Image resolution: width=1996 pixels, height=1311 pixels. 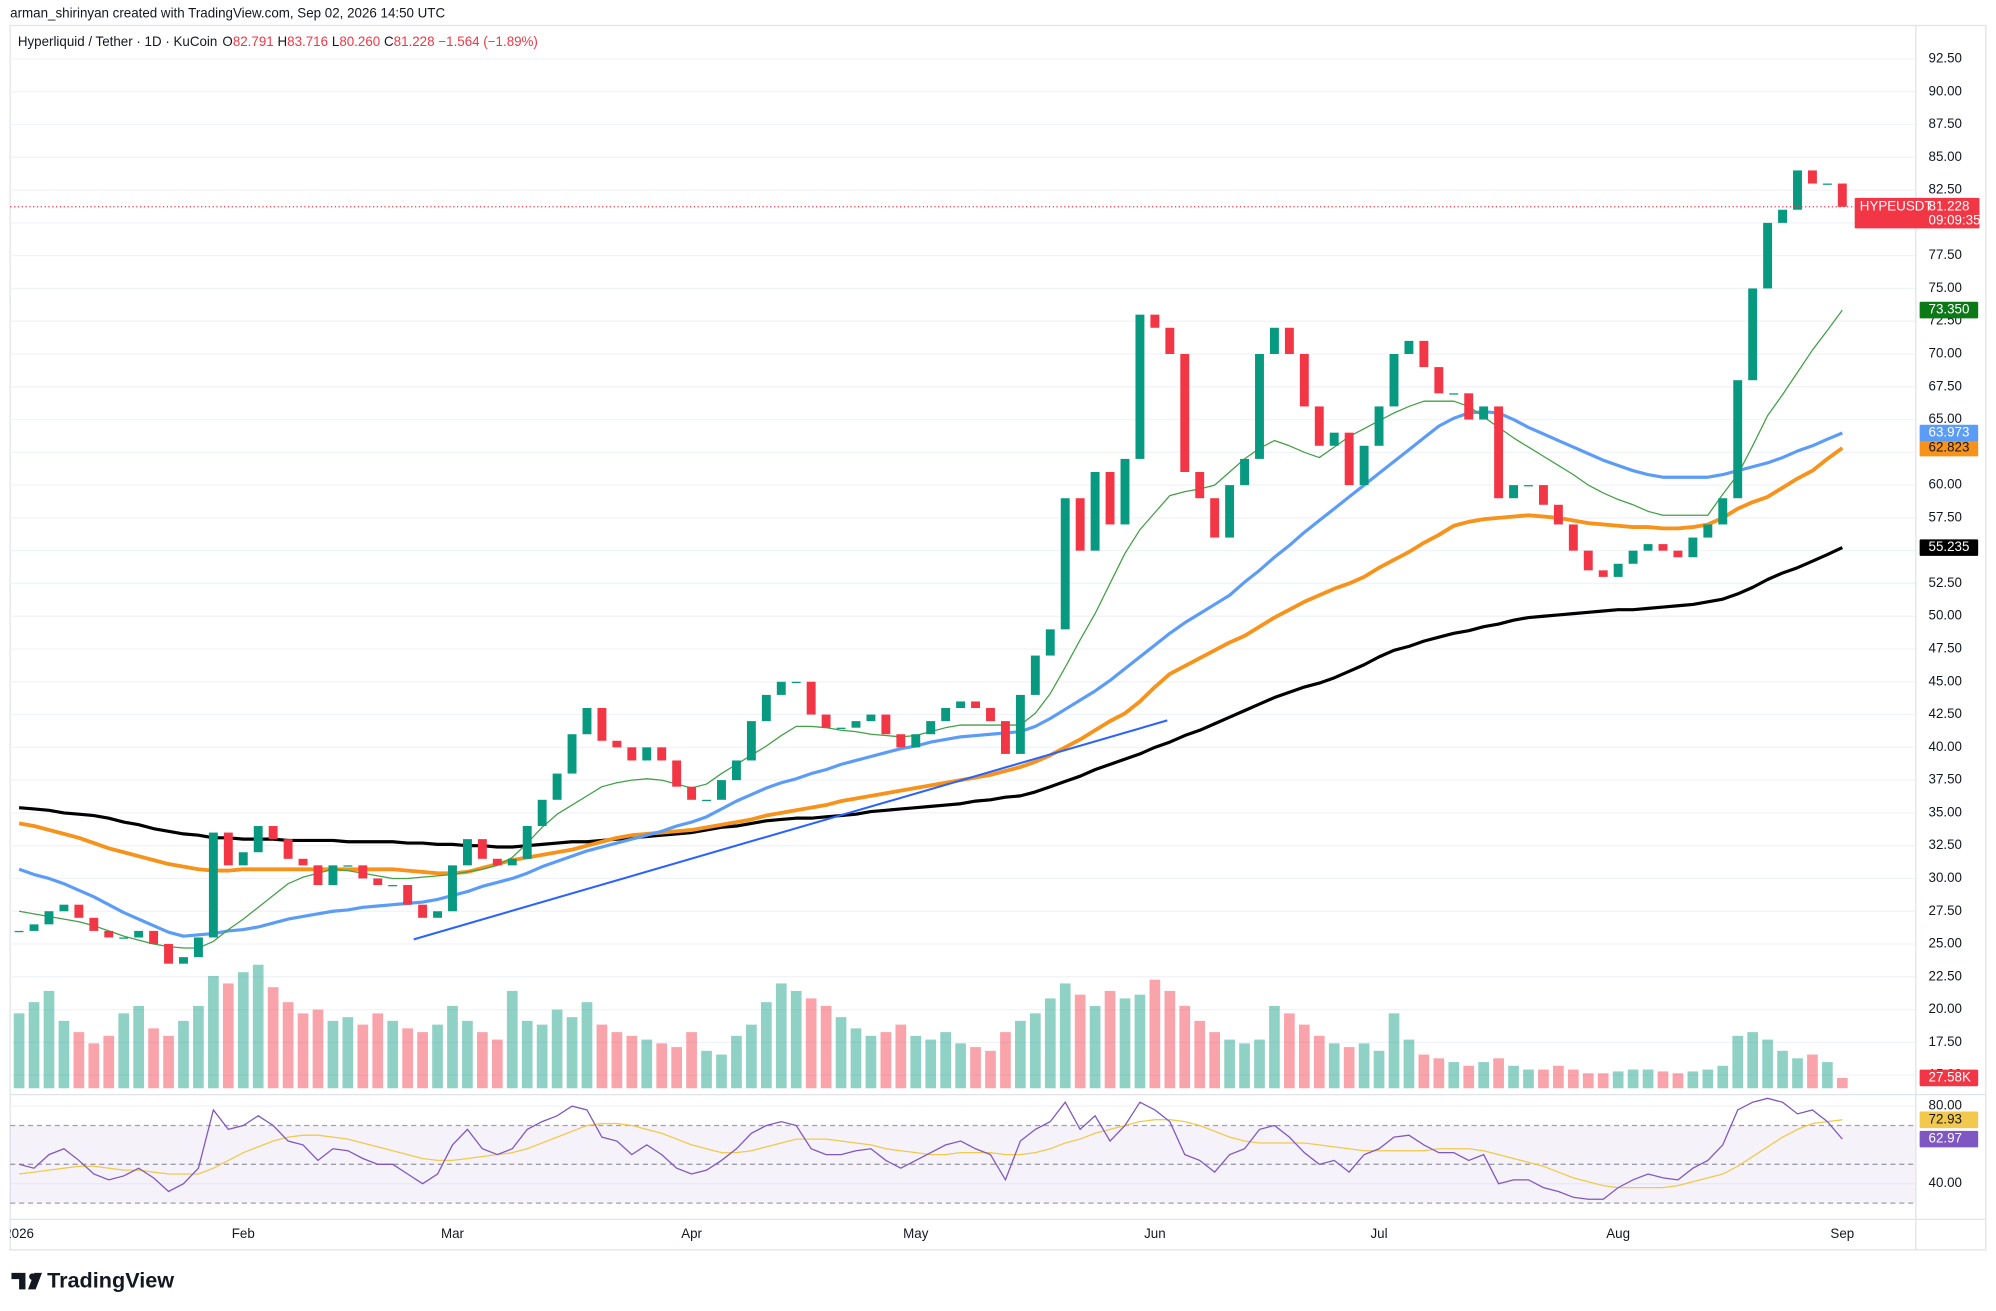 I want to click on rsi-badge, so click(x=1949, y=1139).